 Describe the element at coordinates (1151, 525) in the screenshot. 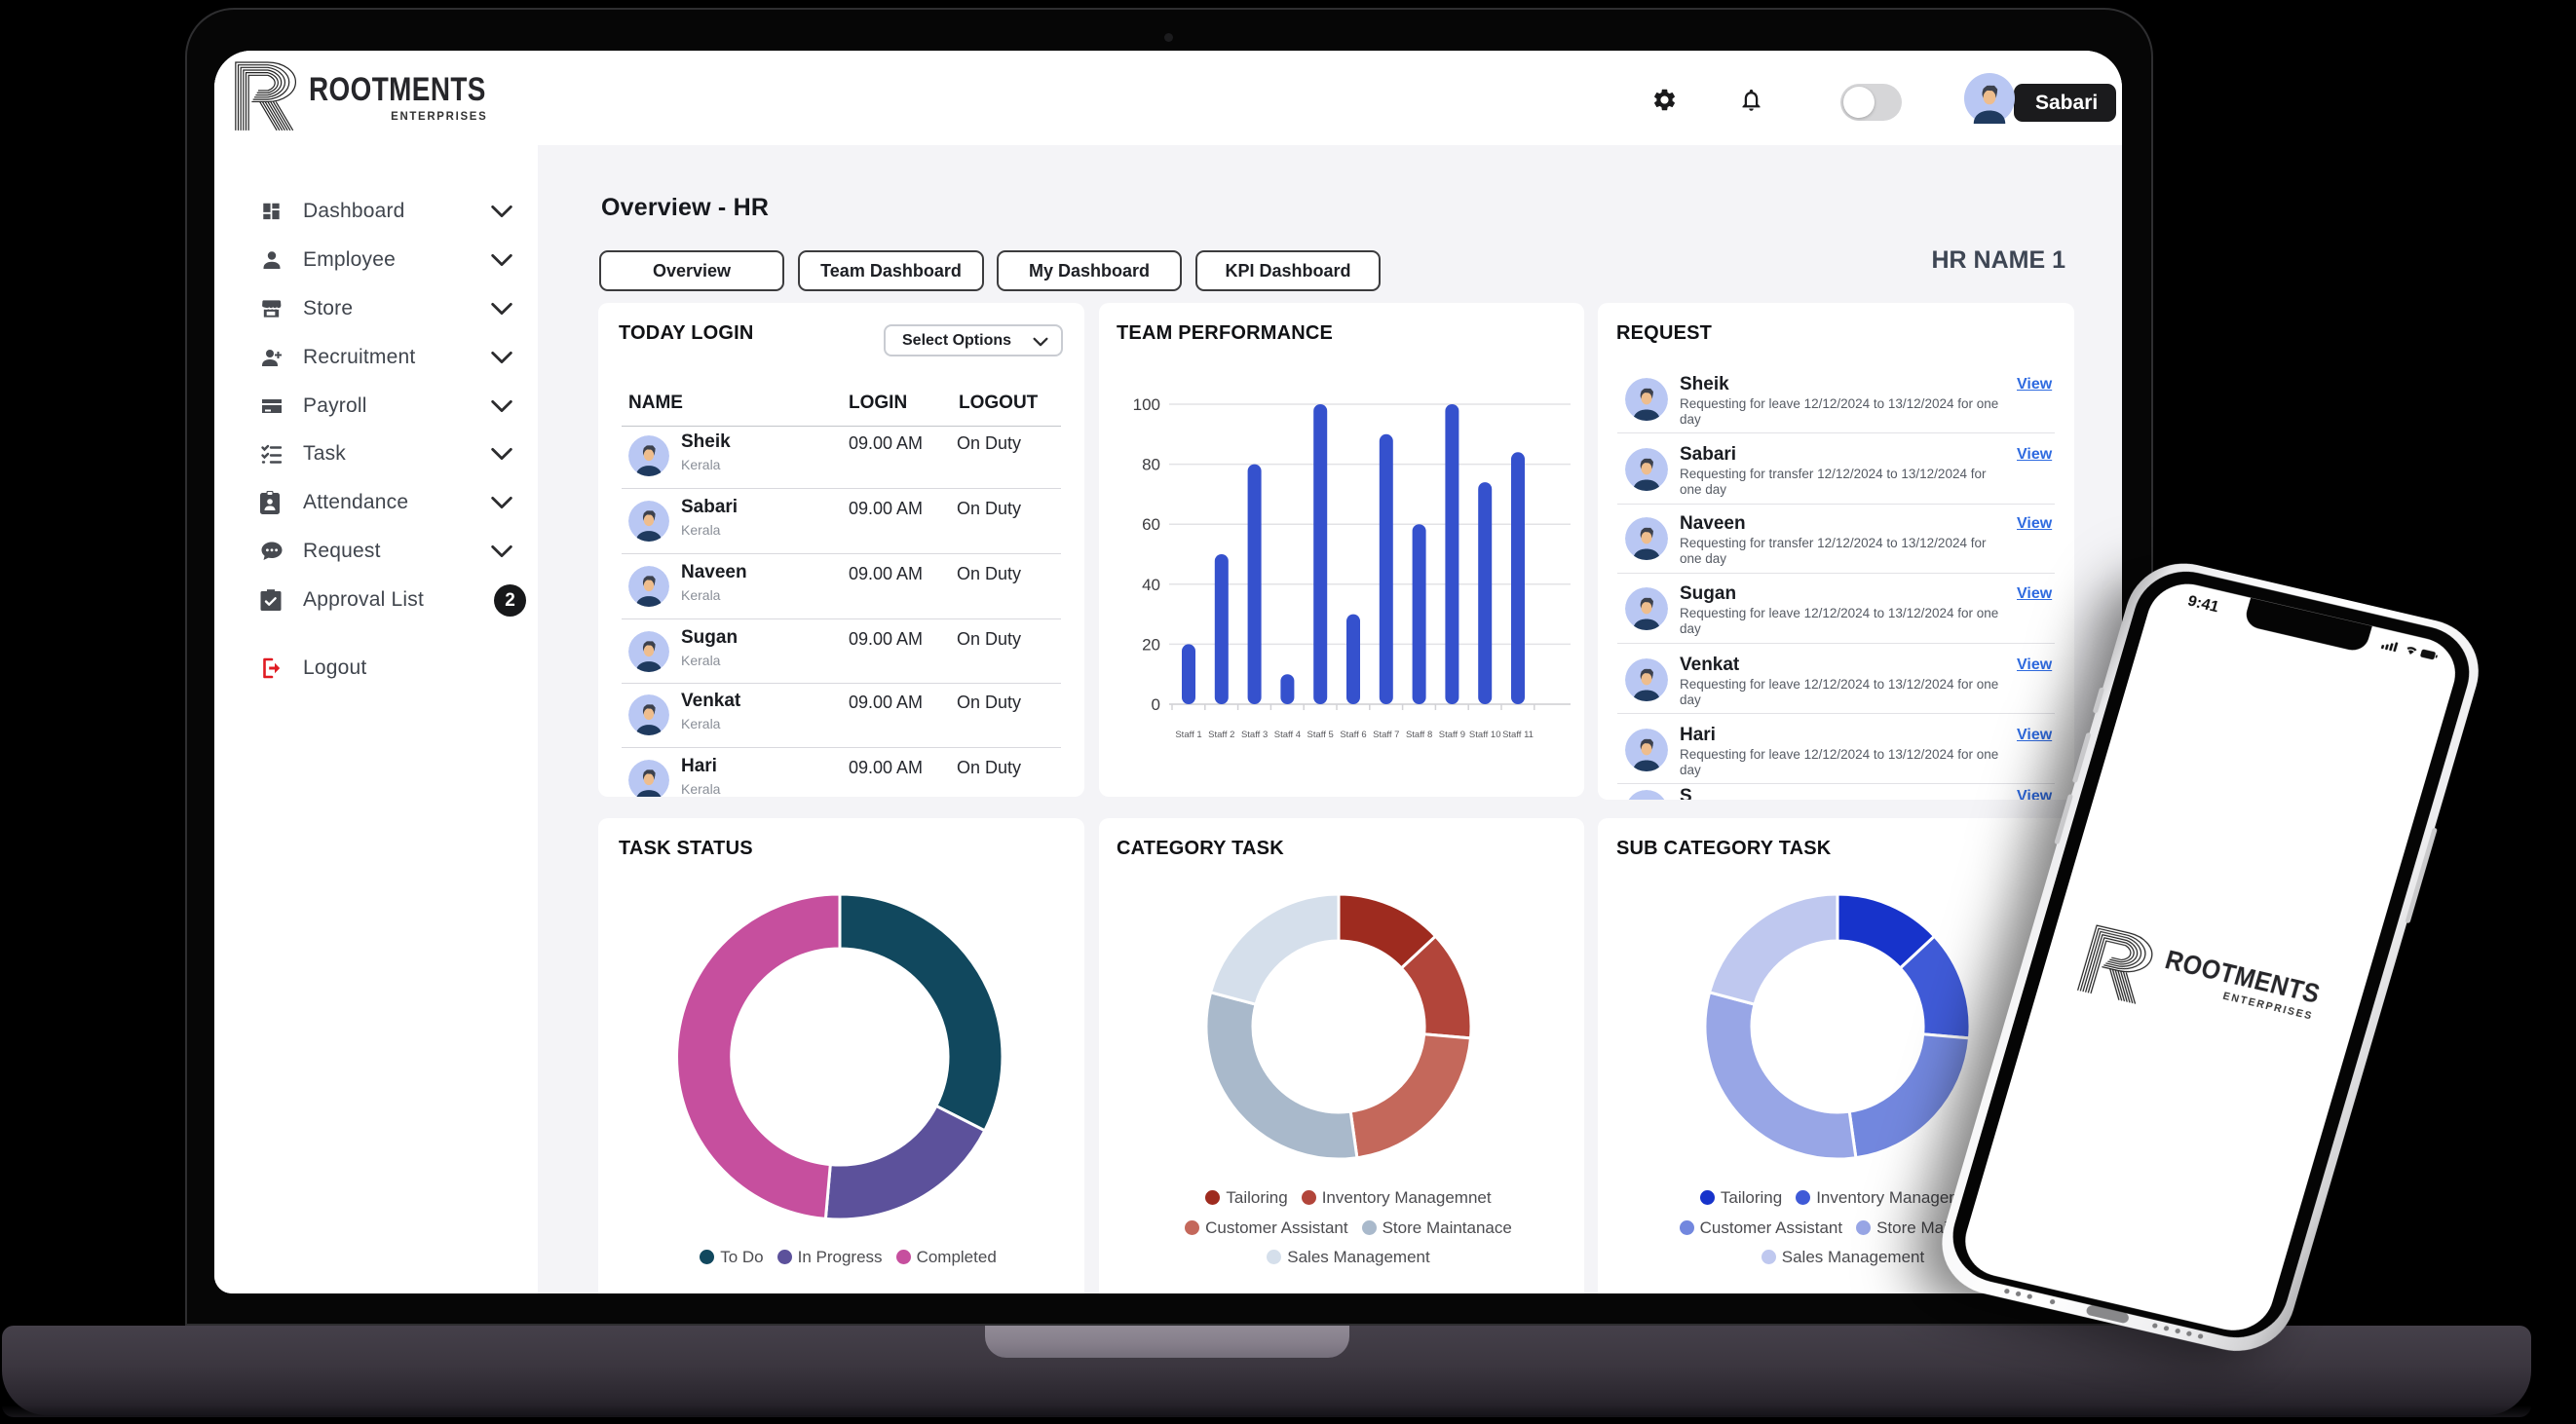

I see `svg-text: 60` at that location.